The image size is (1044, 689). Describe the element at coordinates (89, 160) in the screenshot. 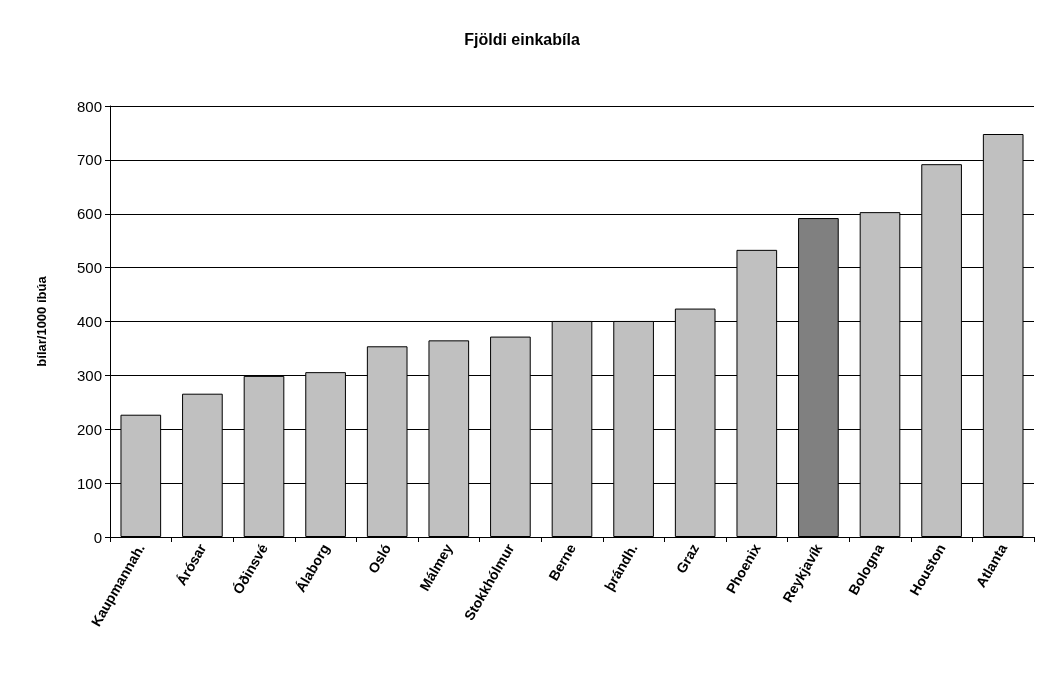

I see `y-tick-label: 700` at that location.